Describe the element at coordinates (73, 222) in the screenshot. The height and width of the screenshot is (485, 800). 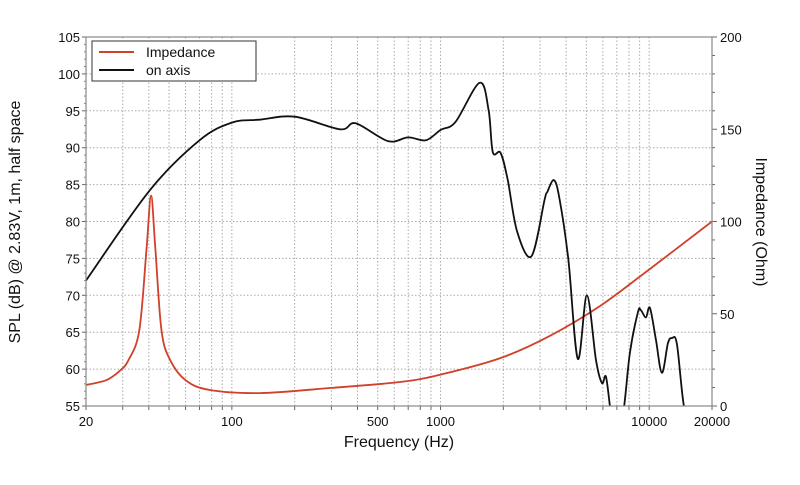
I see `y-tick-label: 80` at that location.